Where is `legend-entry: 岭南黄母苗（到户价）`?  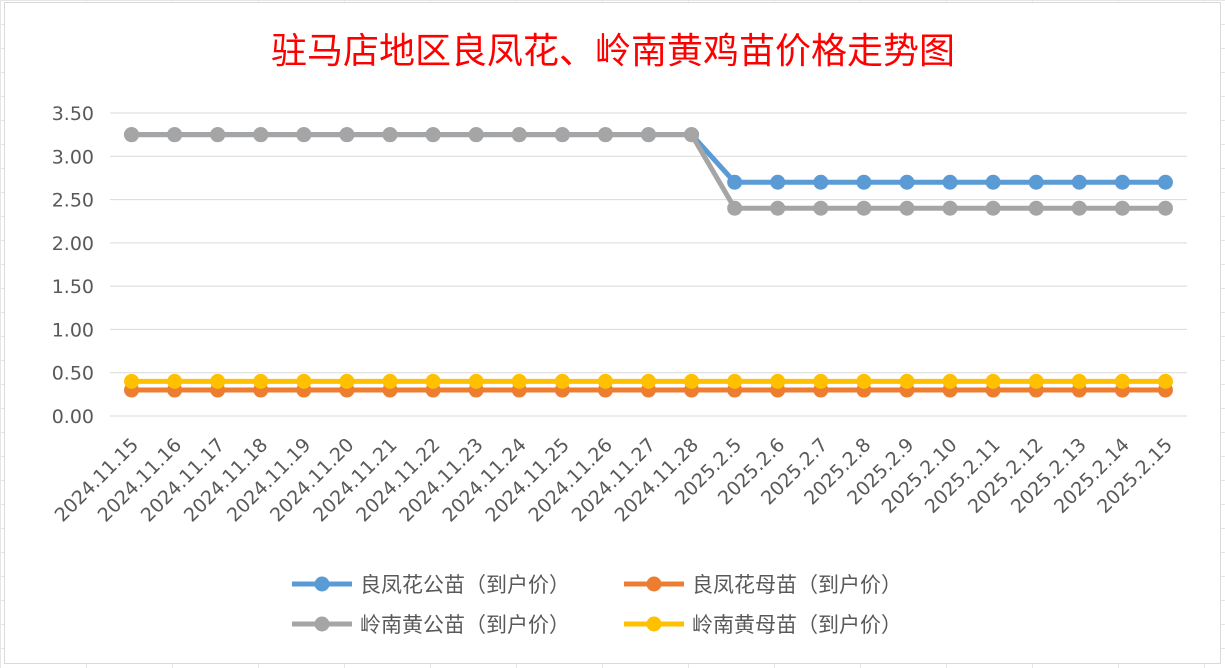 legend-entry: 岭南黄母苗（到户价） is located at coordinates (763, 625).